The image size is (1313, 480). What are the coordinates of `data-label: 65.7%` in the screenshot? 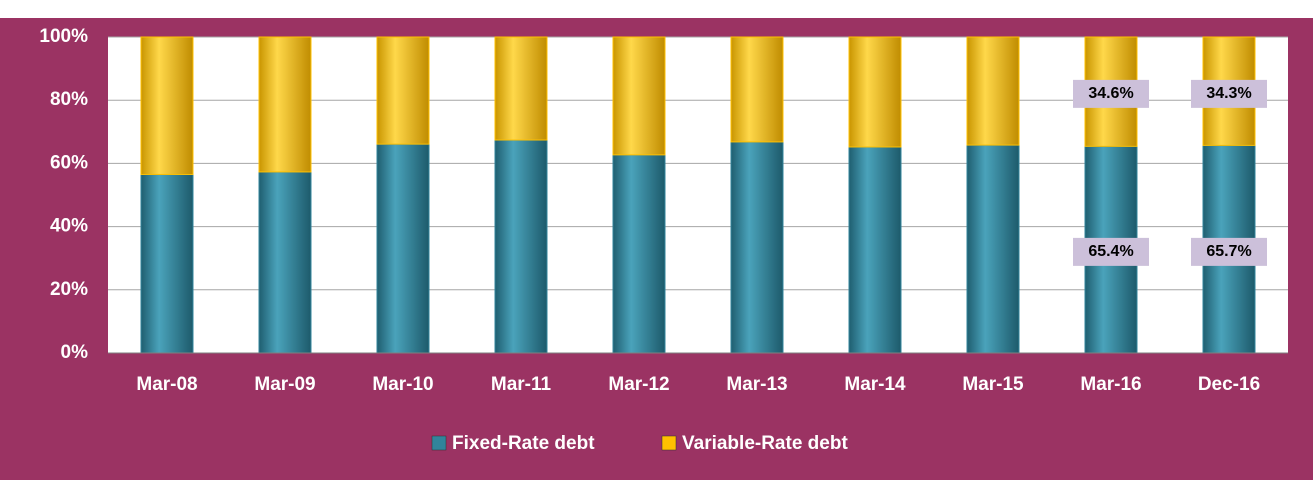 It's located at (1228, 251).